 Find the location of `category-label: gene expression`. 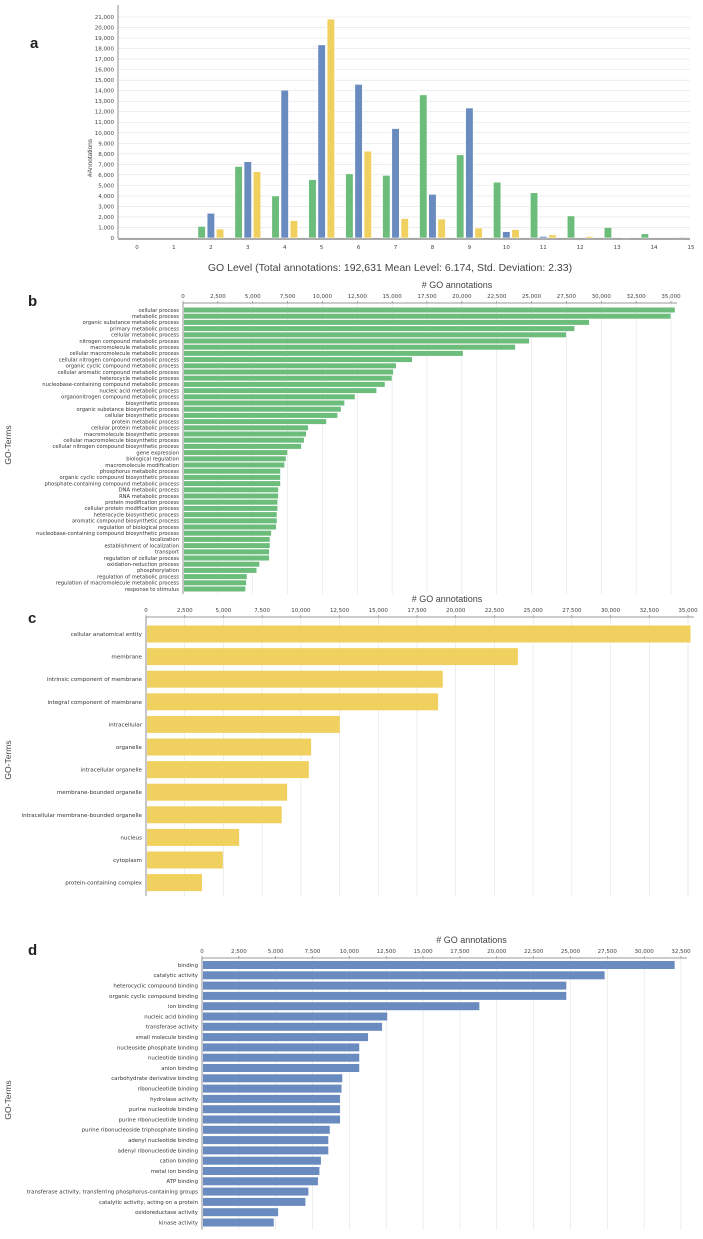

category-label: gene expression is located at coordinates (157, 453).